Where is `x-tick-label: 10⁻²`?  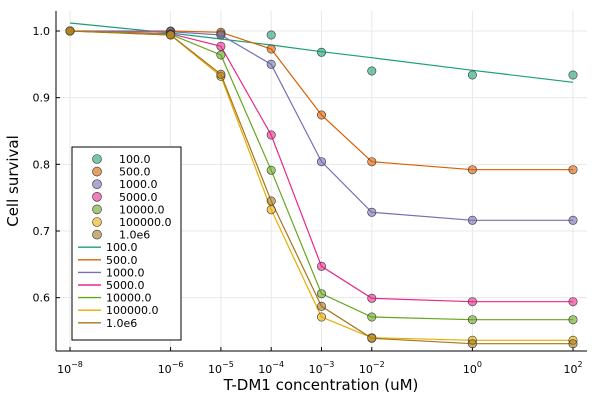
x-tick-label: 10⁻² is located at coordinates (372, 368).